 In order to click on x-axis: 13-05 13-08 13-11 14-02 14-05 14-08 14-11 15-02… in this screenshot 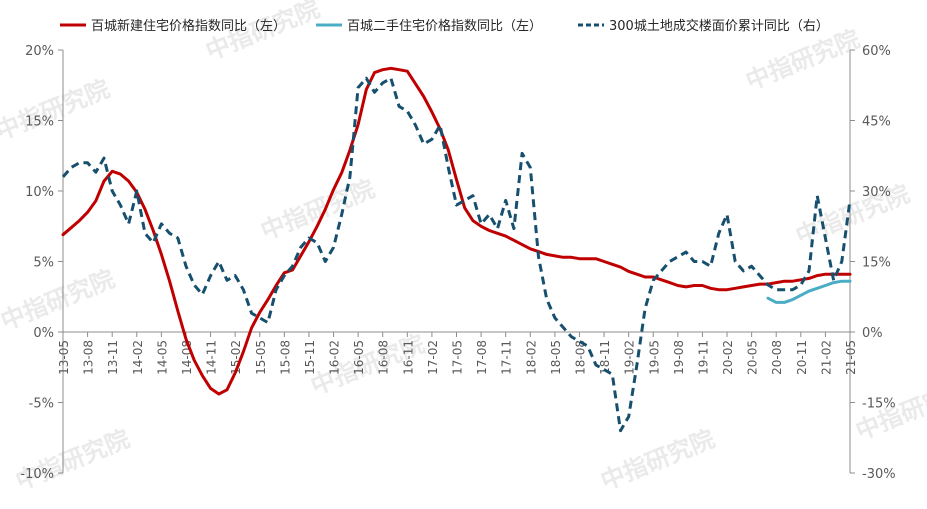, I will do `click(457, 353)`.